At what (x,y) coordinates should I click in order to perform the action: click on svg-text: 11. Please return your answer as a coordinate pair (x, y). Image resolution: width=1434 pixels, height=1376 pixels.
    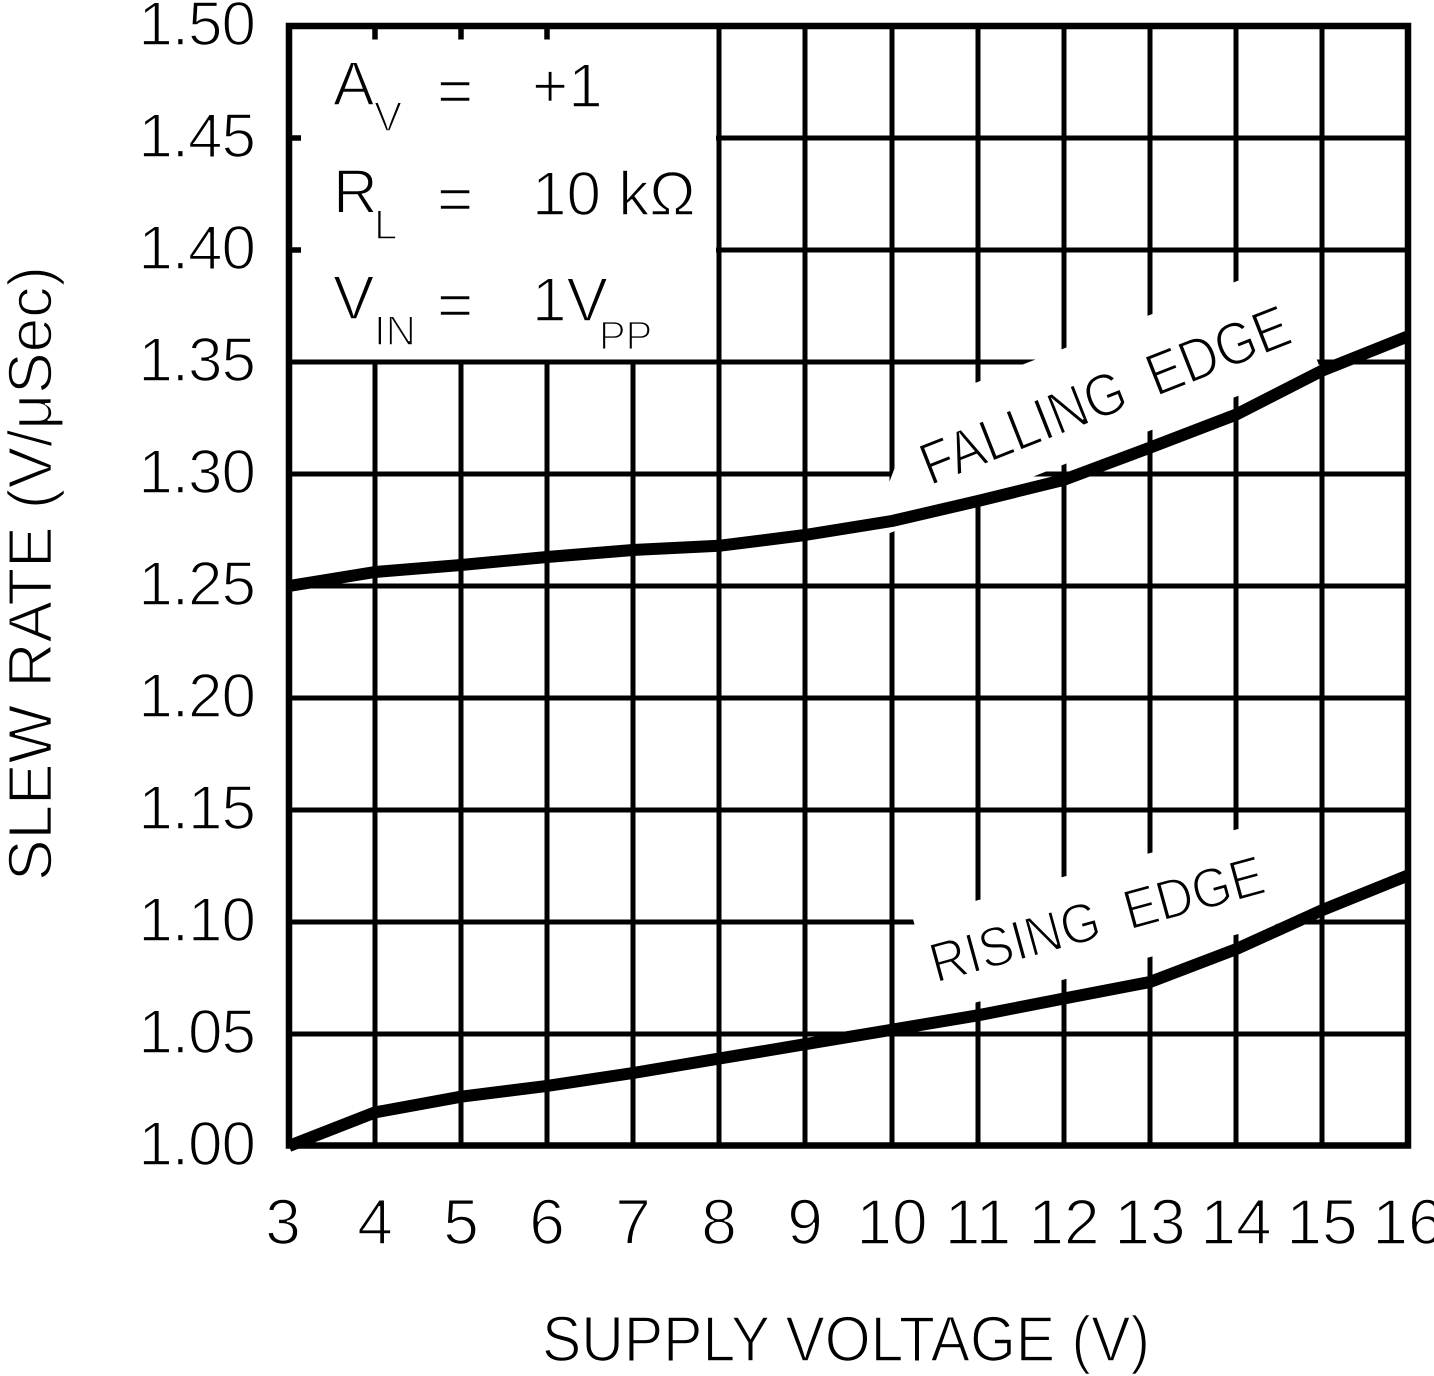
    Looking at the image, I should click on (978, 1222).